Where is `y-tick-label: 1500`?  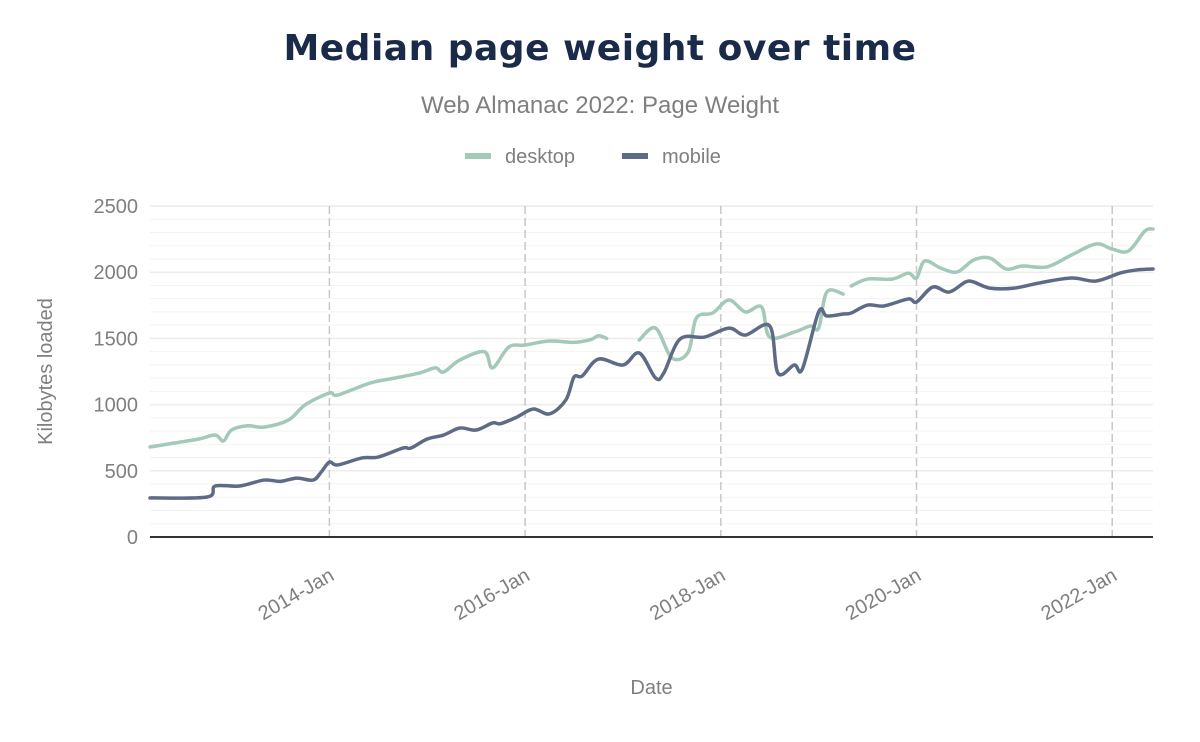
y-tick-label: 1500 is located at coordinates (116, 339).